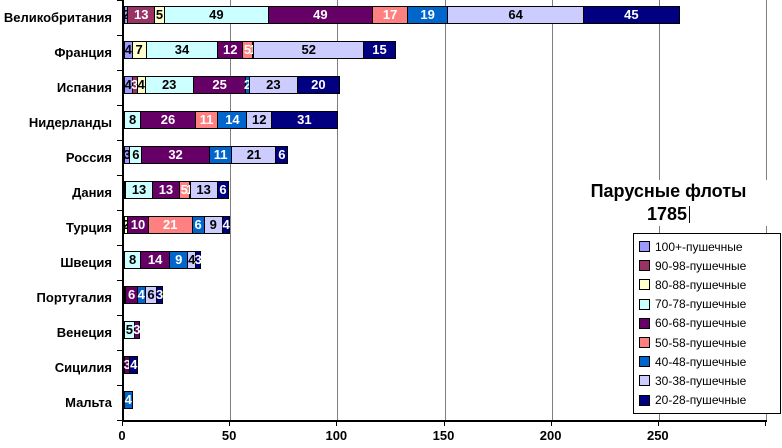  I want to click on legend-item: 100+-пушечные, so click(708, 246).